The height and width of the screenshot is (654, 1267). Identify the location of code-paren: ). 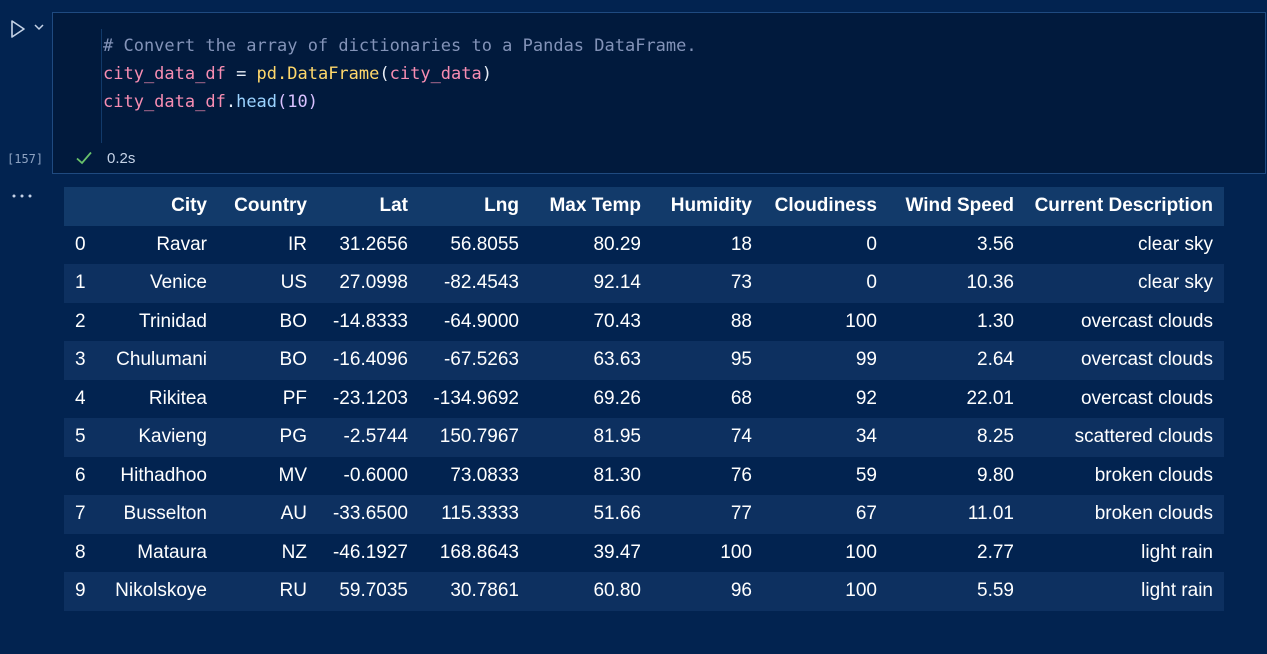
(486, 74).